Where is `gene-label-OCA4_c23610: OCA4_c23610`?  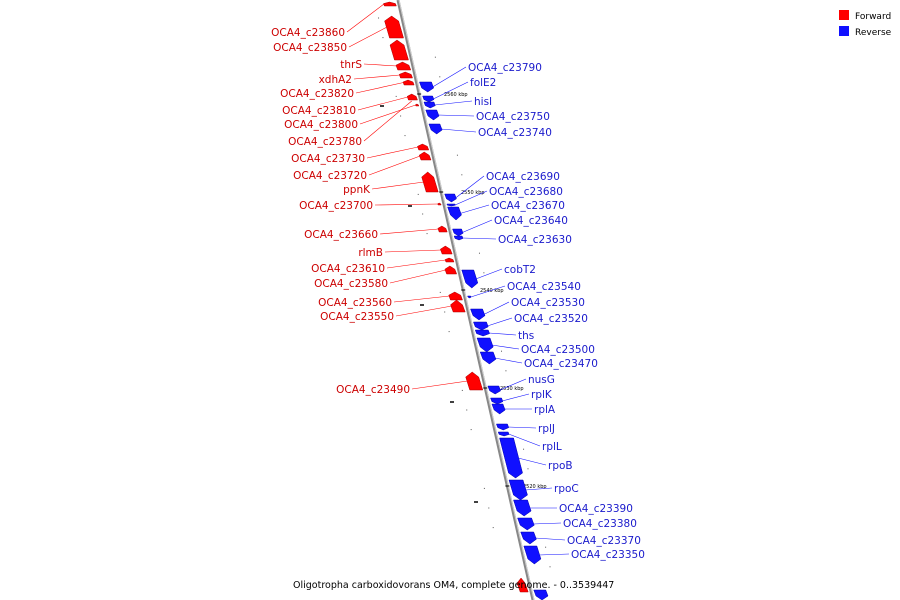
gene-label-OCA4_c23610: OCA4_c23610 is located at coordinates (348, 269).